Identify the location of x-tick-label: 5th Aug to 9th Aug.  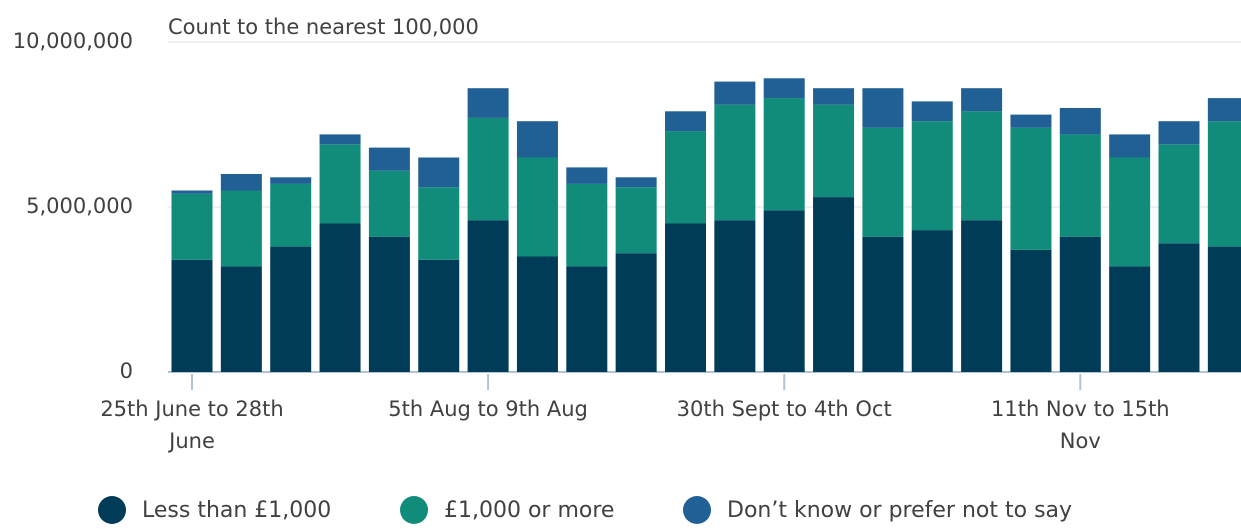
(488, 409).